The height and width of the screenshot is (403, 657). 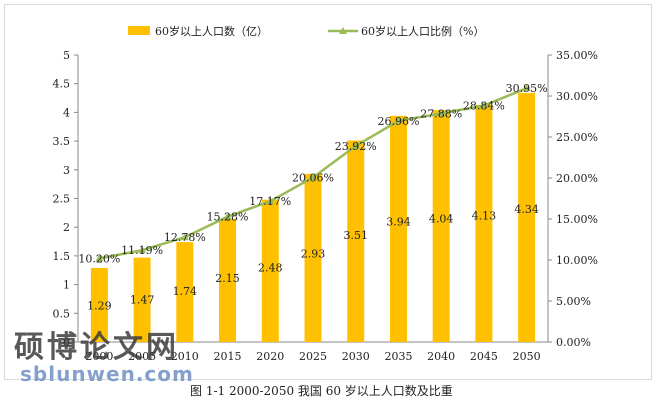 I want to click on y-left-tick-label: 4, so click(x=66, y=112).